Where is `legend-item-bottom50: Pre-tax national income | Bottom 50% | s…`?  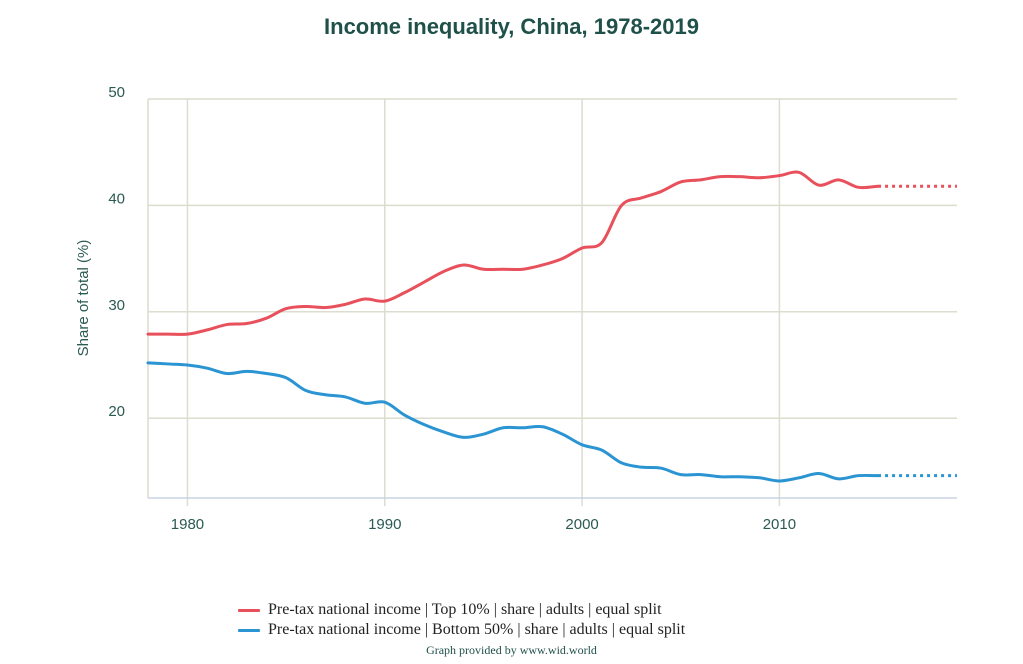 legend-item-bottom50: Pre-tax national income | Bottom 50% | s… is located at coordinates (461, 630).